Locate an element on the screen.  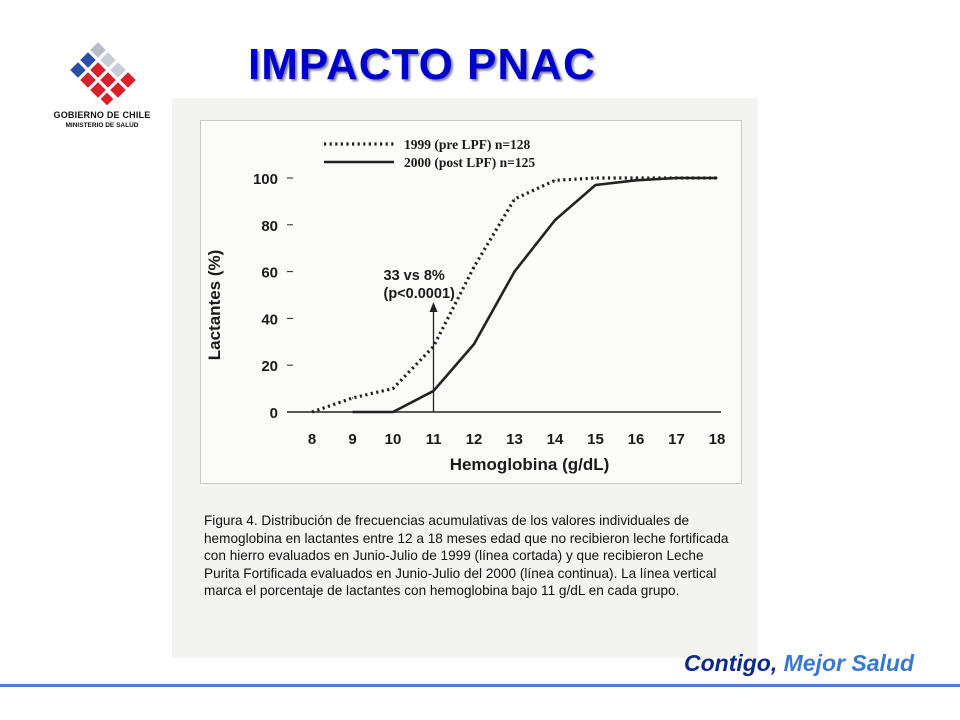
x-tick-label: 11 is located at coordinates (434, 439).